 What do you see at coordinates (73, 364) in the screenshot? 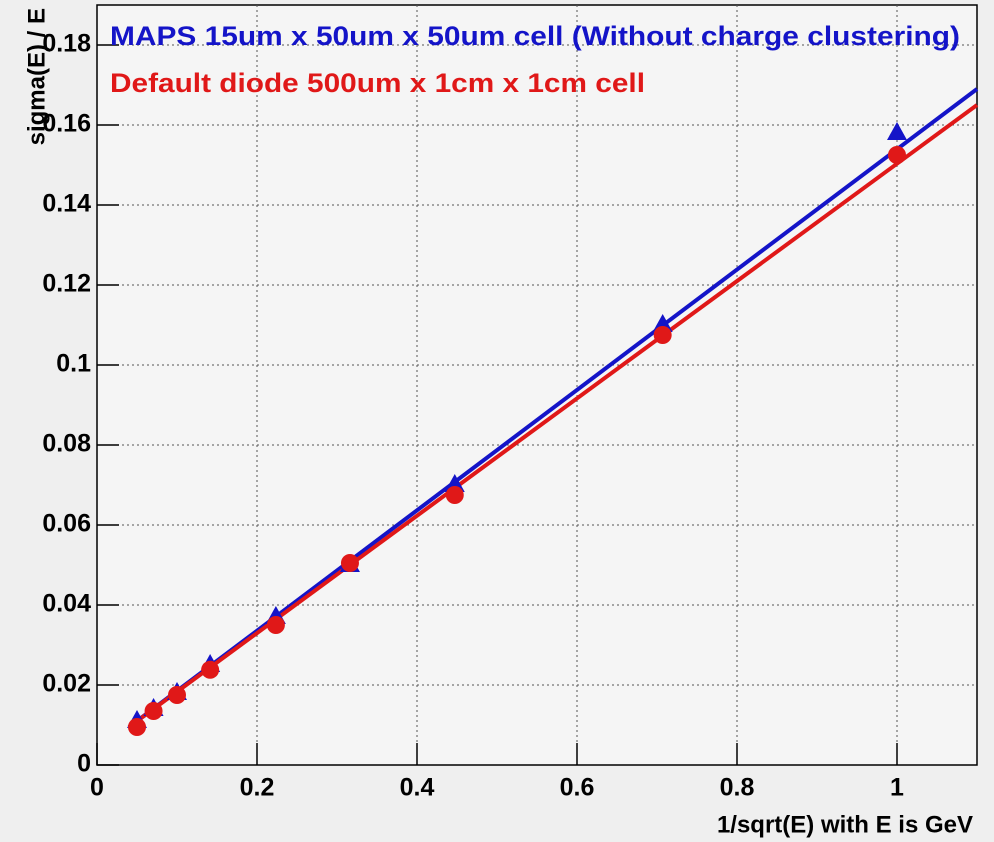
I see `y-tick-label: 0.1` at bounding box center [73, 364].